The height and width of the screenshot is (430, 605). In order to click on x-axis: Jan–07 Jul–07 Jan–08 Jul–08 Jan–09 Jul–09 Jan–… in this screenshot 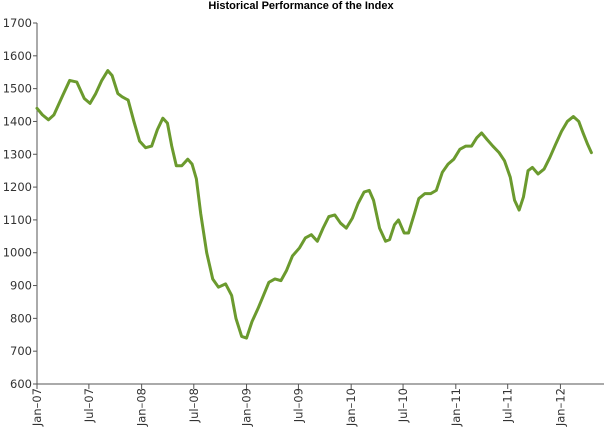, I will do `click(317, 405)`.